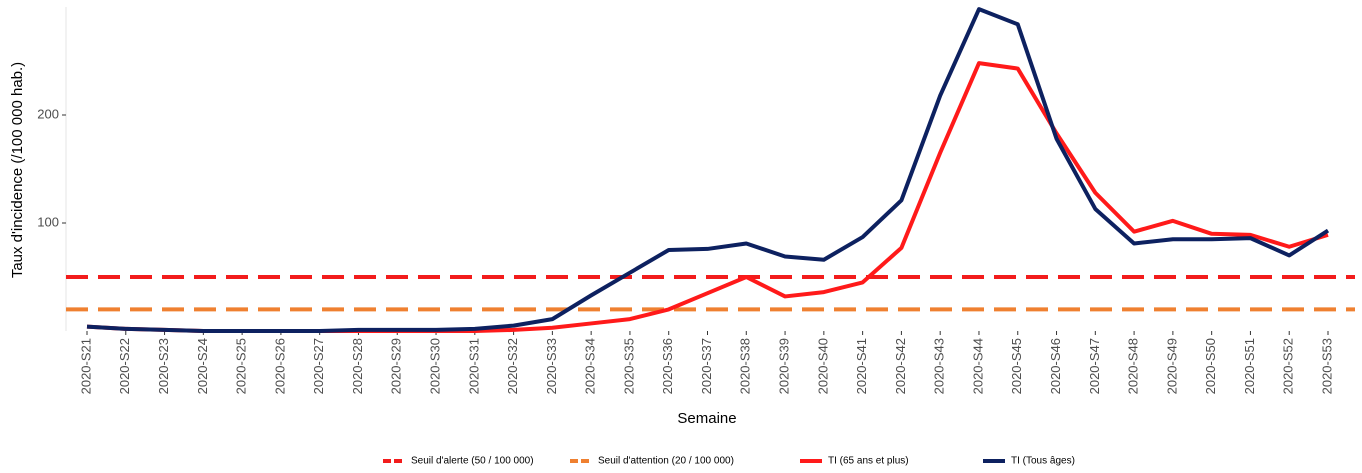 The height and width of the screenshot is (473, 1362). Describe the element at coordinates (472, 461) in the screenshot. I see `legend-label: Seuil d'alerte (50 / 100 000)` at that location.